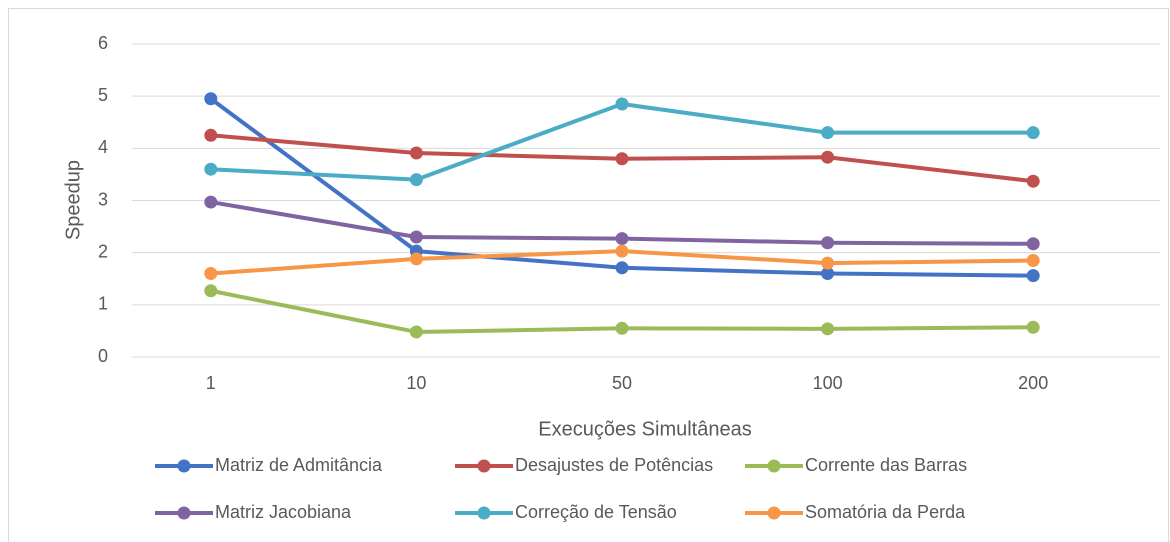  Describe the element at coordinates (103, 43) in the screenshot. I see `y-tick-label: 6` at that location.